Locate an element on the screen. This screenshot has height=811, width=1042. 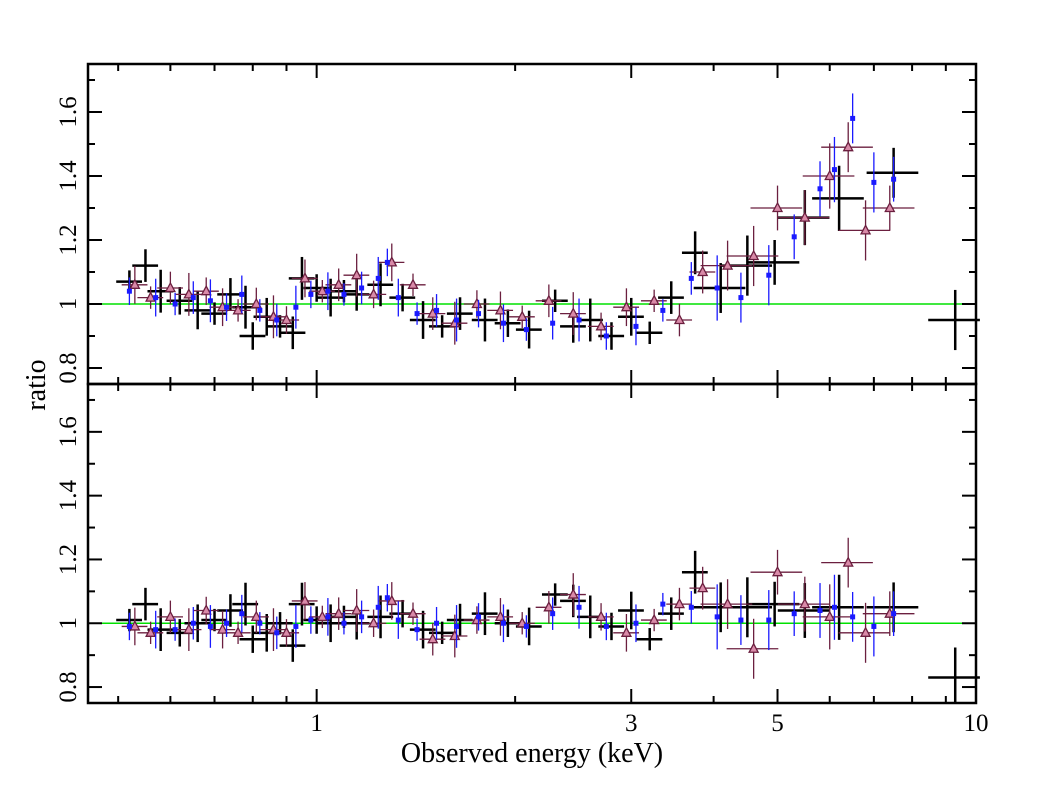
x-tick-label: 3 is located at coordinates (631, 723).